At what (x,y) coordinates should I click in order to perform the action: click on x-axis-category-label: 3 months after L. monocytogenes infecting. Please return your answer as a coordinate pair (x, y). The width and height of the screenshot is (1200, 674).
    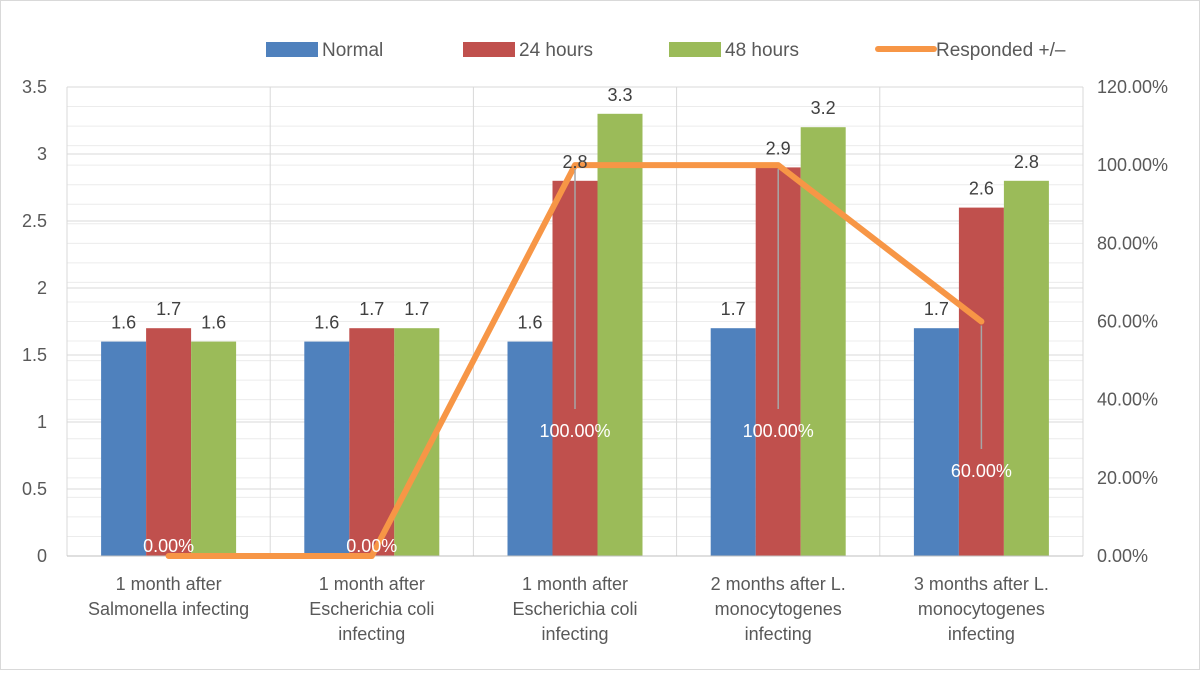
    Looking at the image, I should click on (981, 609).